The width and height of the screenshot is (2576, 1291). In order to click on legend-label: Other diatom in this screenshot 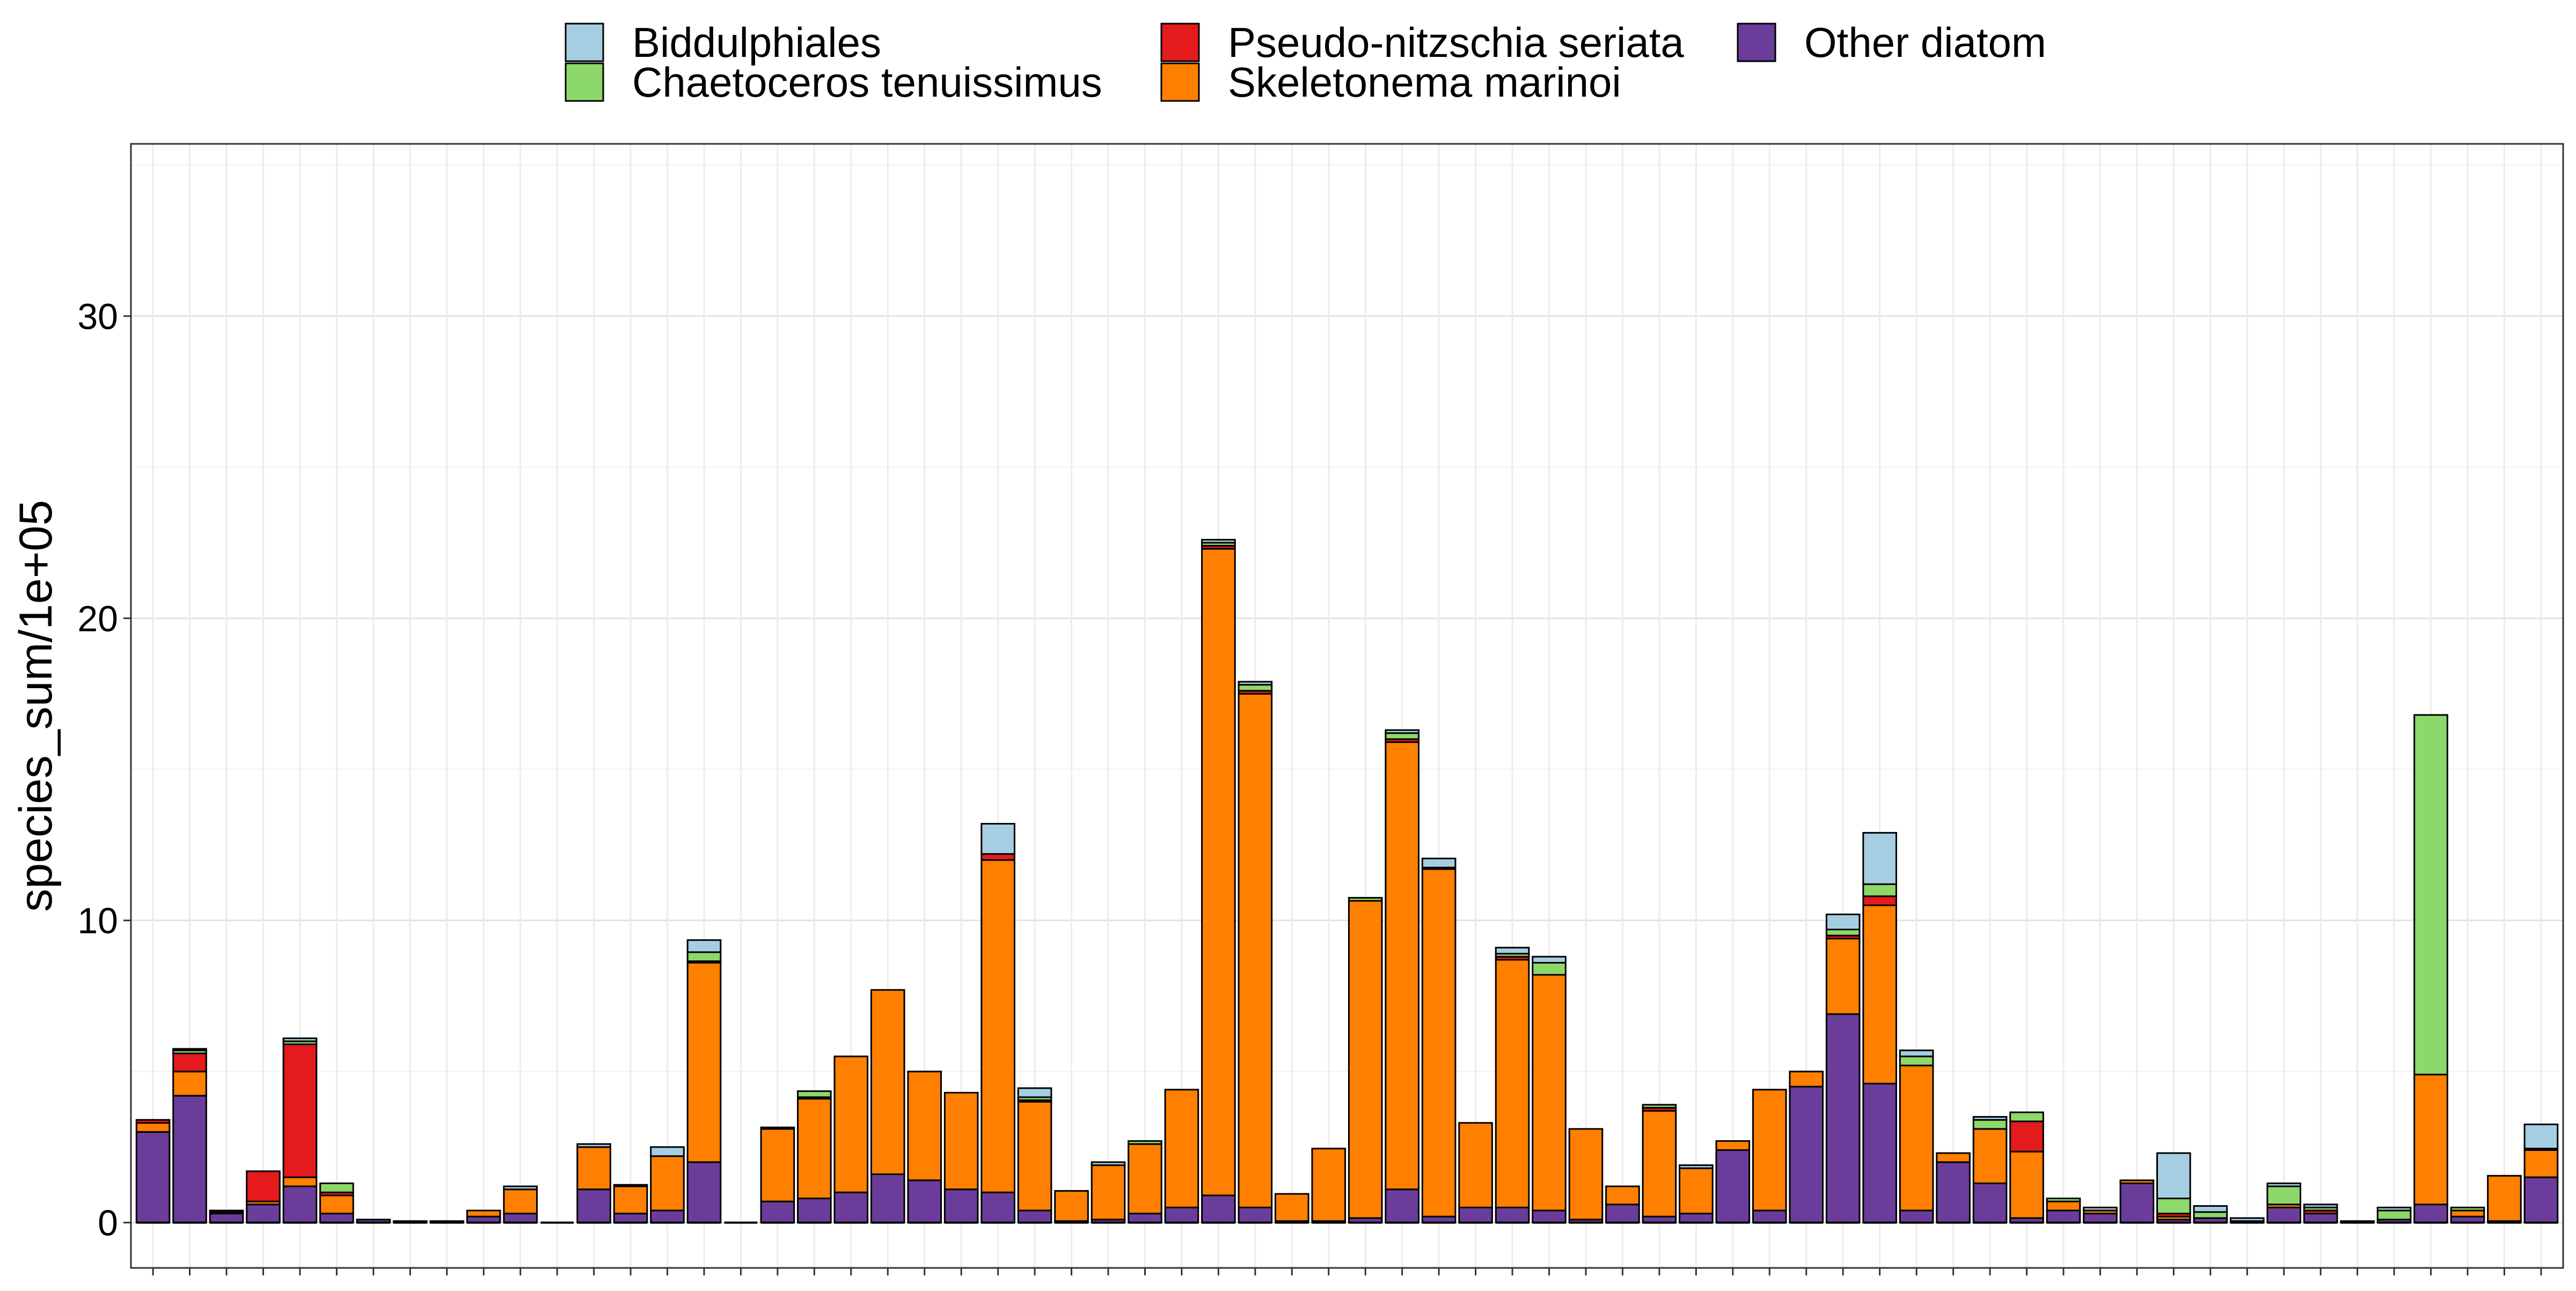, I will do `click(1925, 42)`.